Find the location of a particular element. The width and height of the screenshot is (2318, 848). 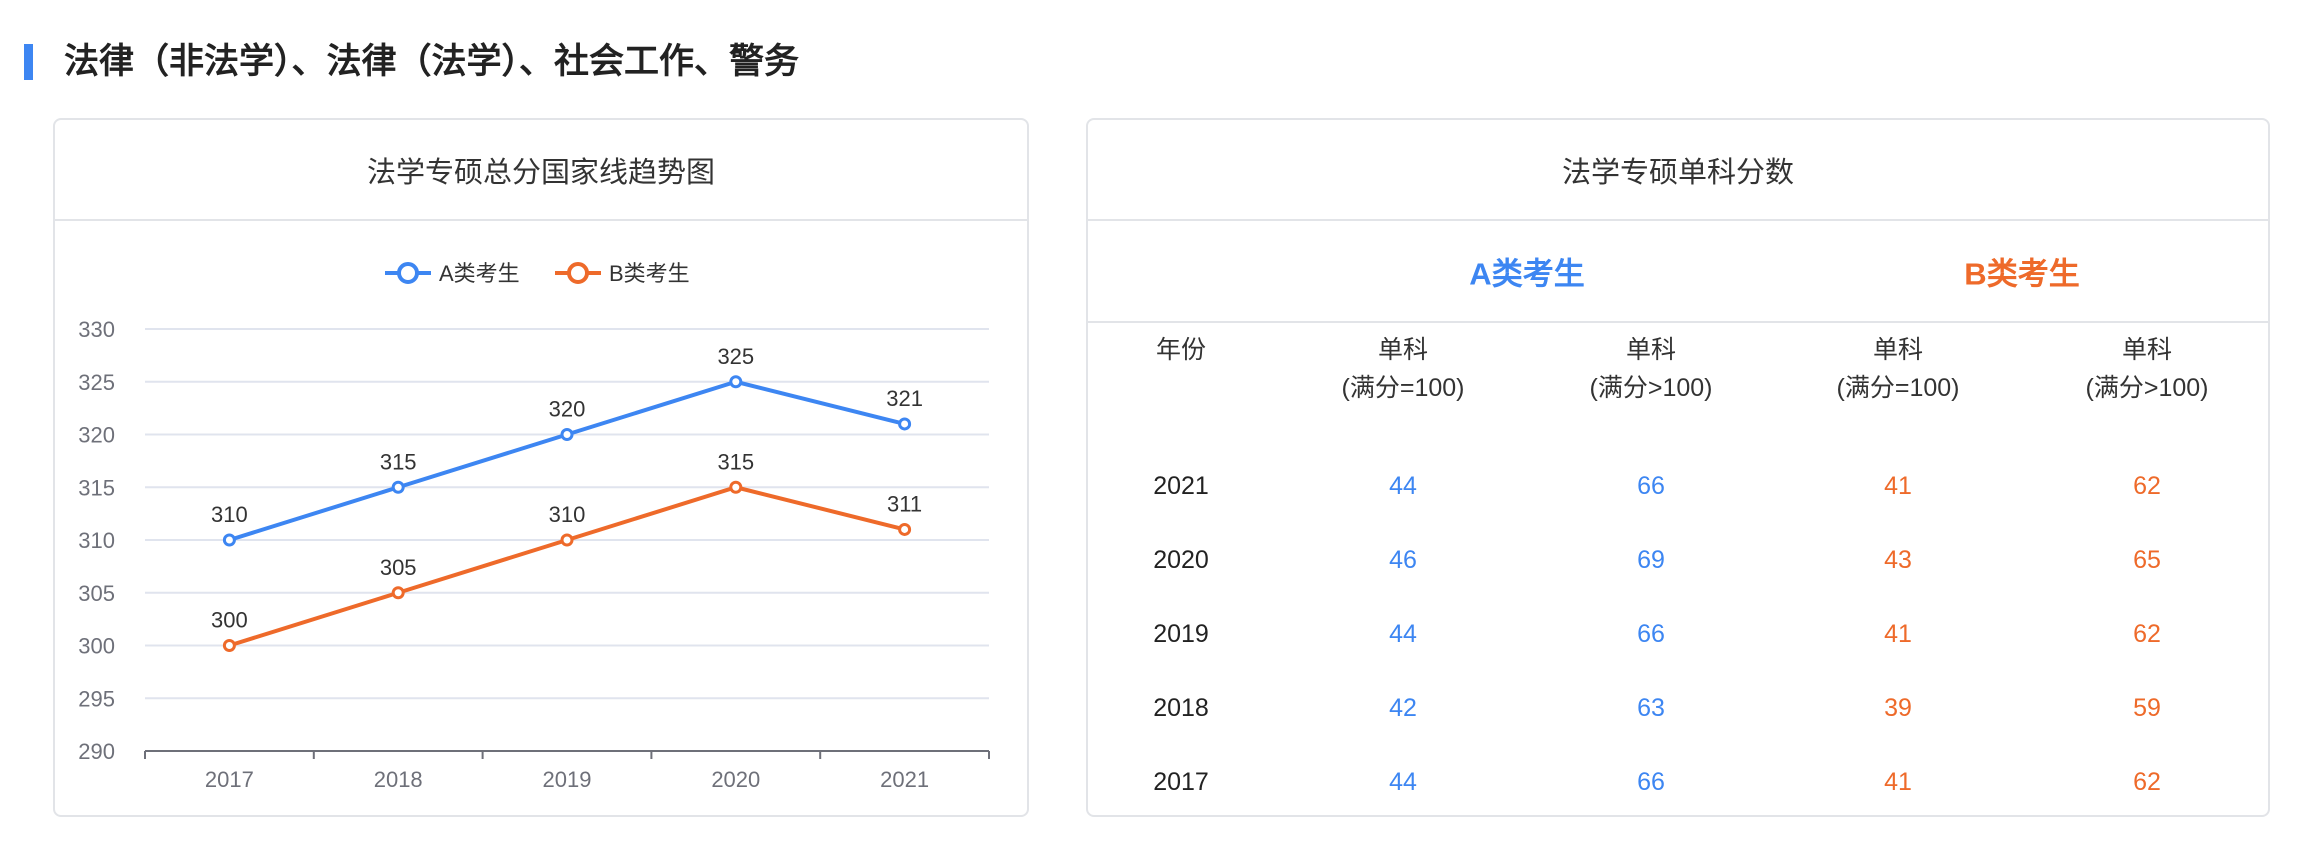

score-cell: 63 is located at coordinates (1651, 708).